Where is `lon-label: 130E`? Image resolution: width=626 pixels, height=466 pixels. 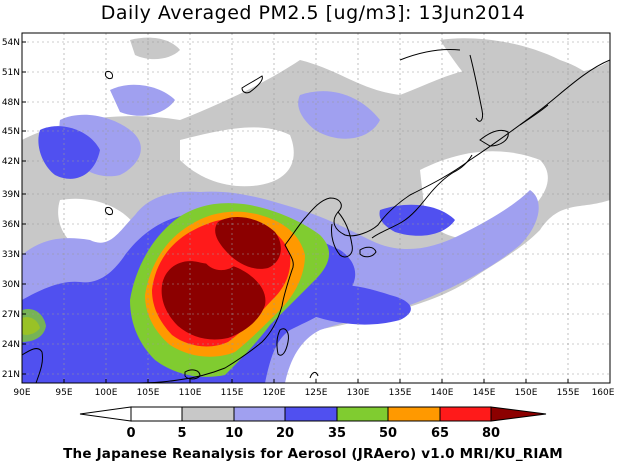 lon-label: 130E is located at coordinates (358, 393).